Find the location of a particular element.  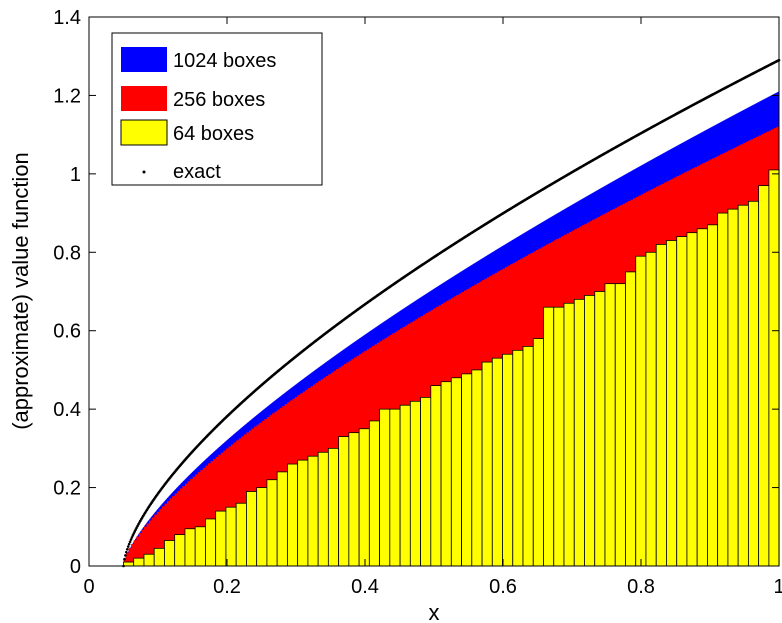

x-tick-label: 0.8 is located at coordinates (641, 587).